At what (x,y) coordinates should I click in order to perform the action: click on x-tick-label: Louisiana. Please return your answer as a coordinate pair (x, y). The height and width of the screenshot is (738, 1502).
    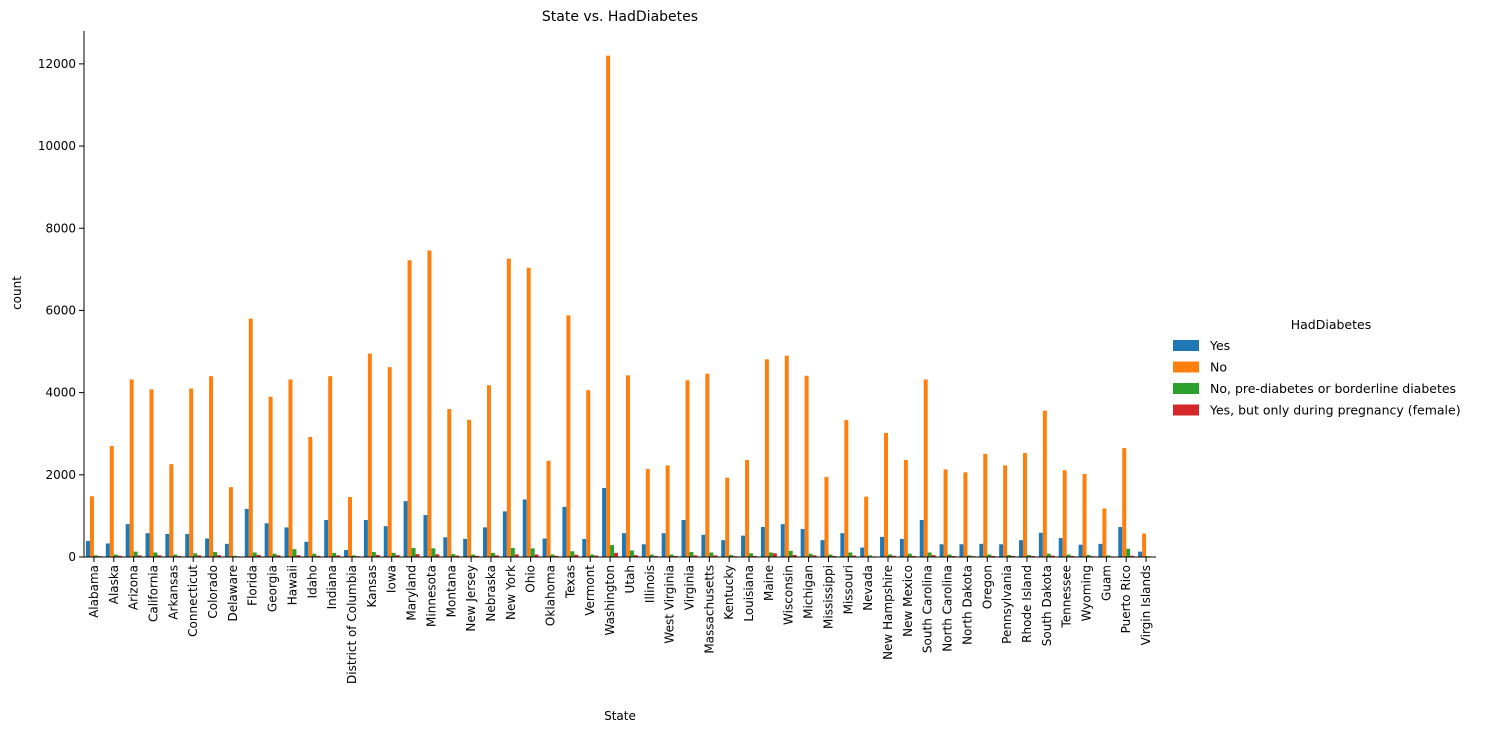
    Looking at the image, I should click on (749, 593).